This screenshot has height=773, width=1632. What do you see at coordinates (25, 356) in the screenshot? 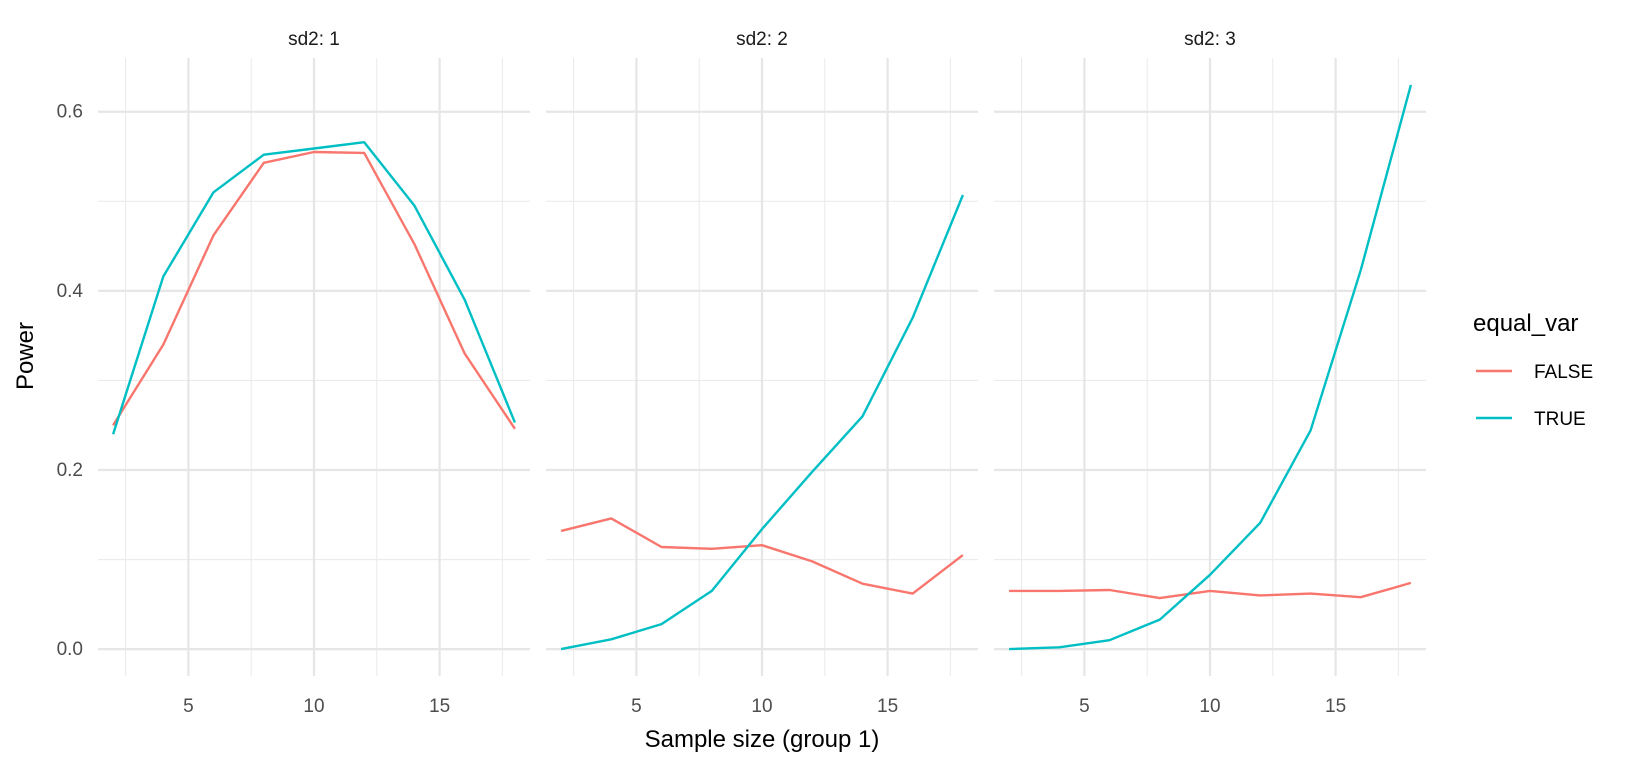
I see `y-axis-label: Power` at bounding box center [25, 356].